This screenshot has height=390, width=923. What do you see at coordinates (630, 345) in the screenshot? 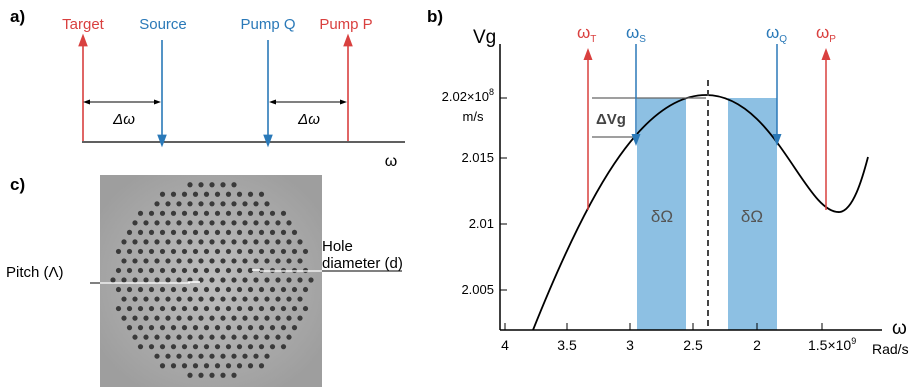
I see `x-tick-label-3: 3` at bounding box center [630, 345].